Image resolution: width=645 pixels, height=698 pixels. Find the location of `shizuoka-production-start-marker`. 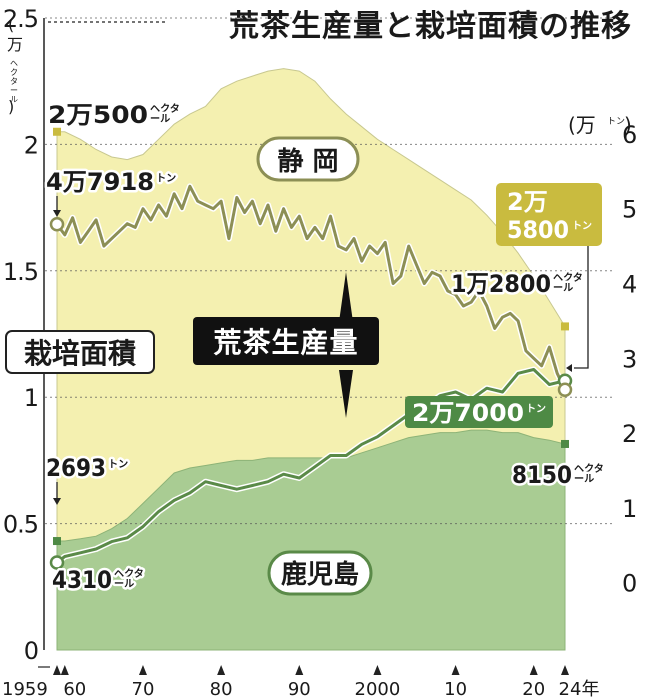

shizuoka-production-start-marker is located at coordinates (57, 224).